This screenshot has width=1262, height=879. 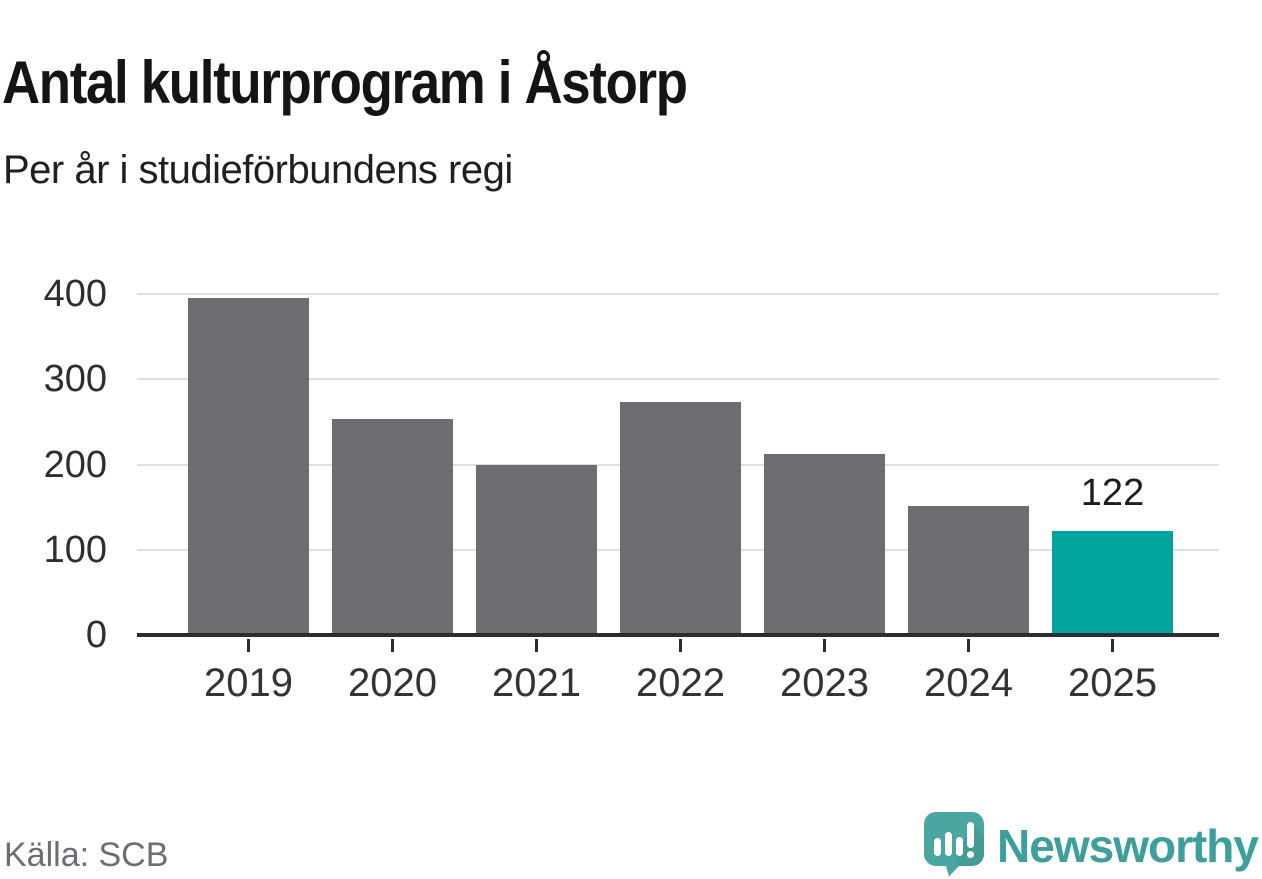 I want to click on x-axis-slot-2024: 2024, so click(x=968, y=672).